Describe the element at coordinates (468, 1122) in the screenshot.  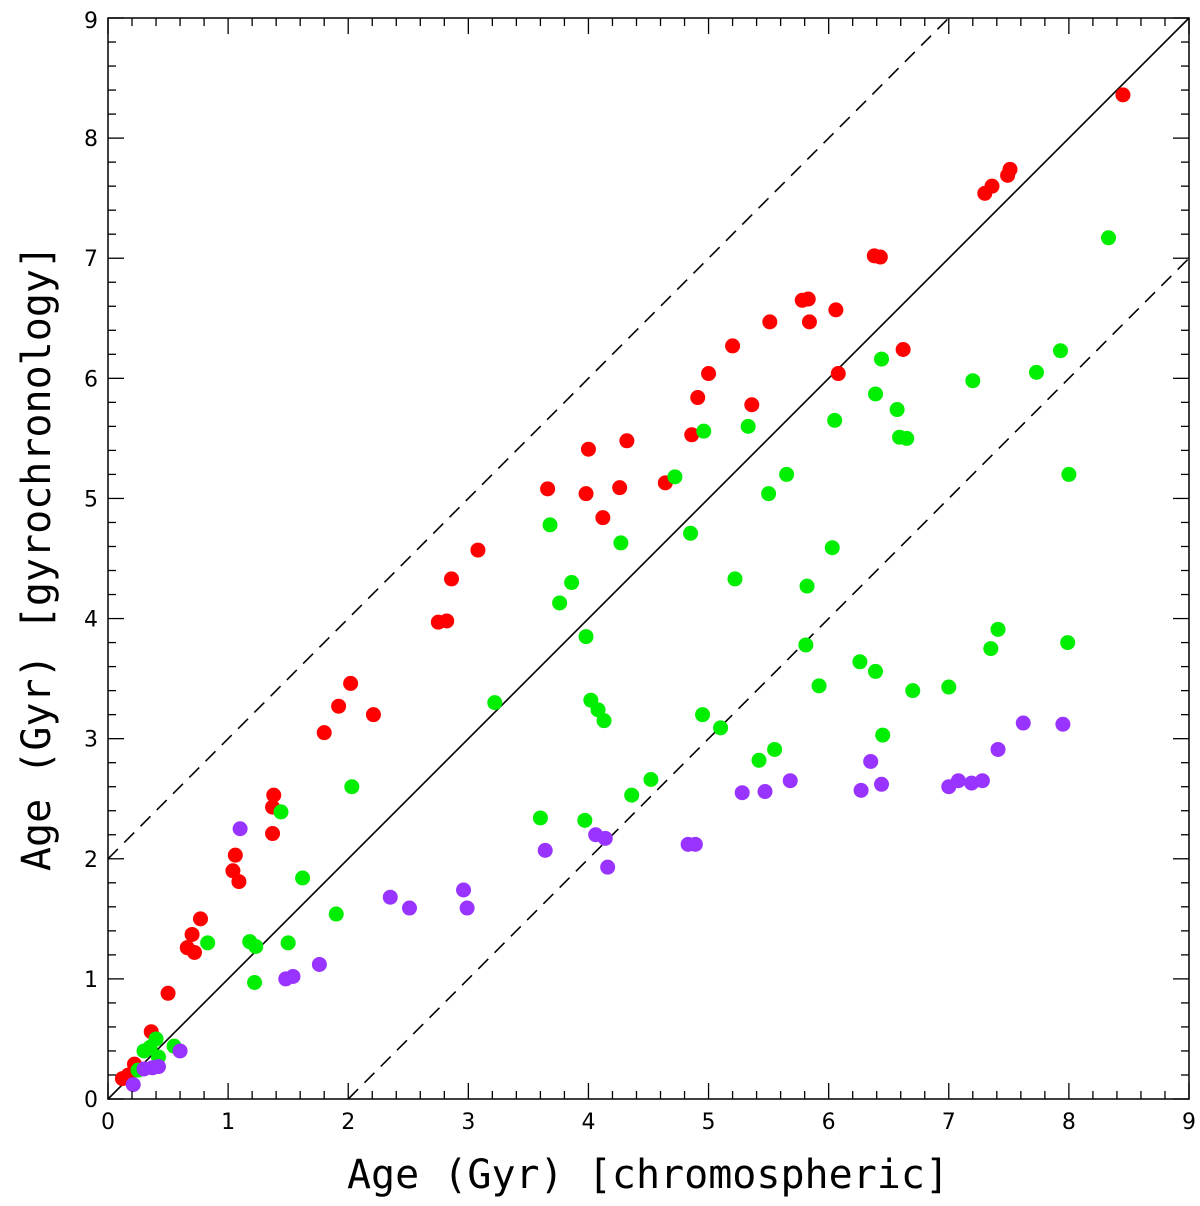
I see `x-tick-label-3: 3` at that location.